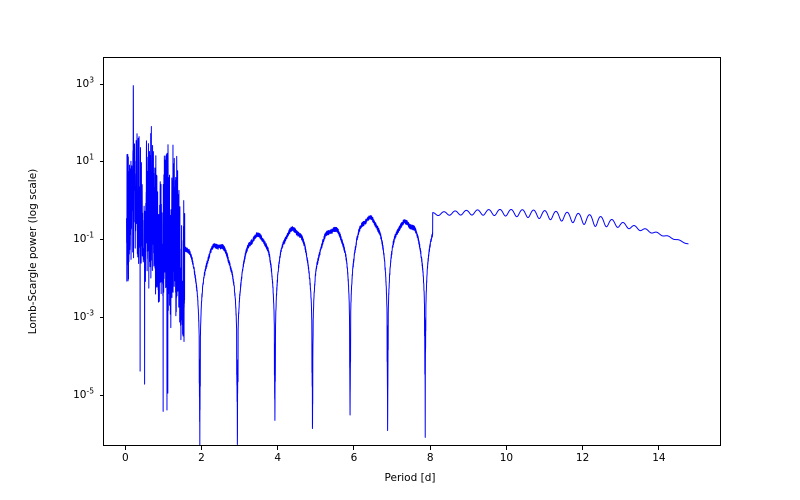 The width and height of the screenshot is (800, 500). I want to click on ytick-label-1em1: 10⁻¹, so click(83, 237).